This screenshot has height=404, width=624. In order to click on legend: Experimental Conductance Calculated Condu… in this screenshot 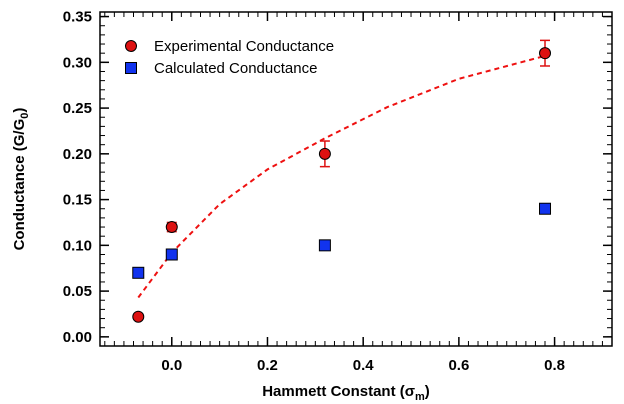, I will do `click(229, 57)`.